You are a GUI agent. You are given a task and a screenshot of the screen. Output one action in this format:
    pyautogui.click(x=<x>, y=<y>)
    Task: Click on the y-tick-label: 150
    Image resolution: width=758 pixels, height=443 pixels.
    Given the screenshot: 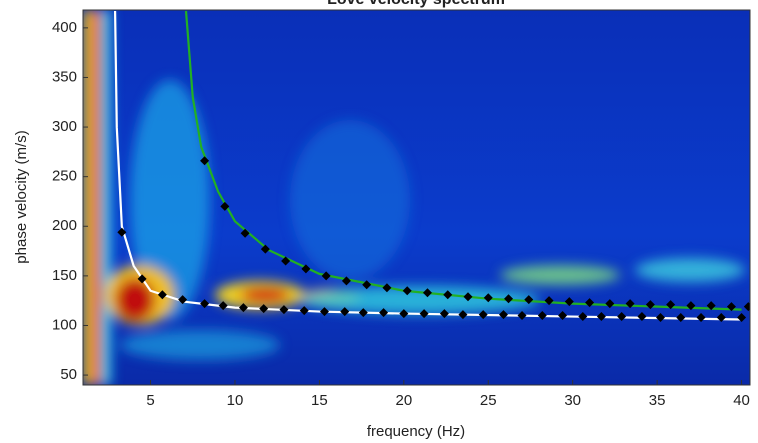 What is the action you would take?
    pyautogui.click(x=64, y=275)
    